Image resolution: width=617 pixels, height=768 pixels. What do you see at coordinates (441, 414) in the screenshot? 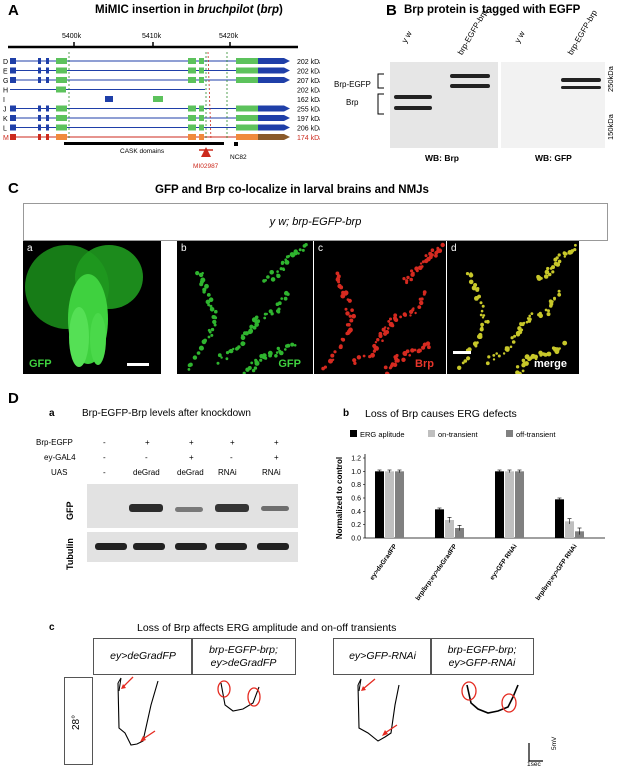
I see `panel-db-title: Loss of Brp causes ERG defects` at bounding box center [441, 414].